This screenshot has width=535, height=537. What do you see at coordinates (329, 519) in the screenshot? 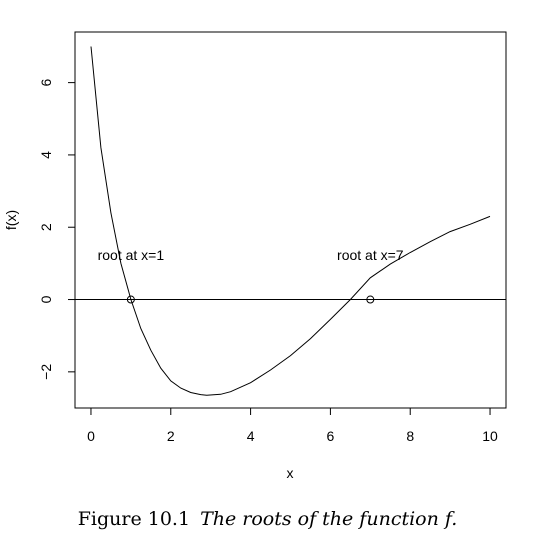
I see `figure-title: The roots of the function f.` at bounding box center [329, 519].